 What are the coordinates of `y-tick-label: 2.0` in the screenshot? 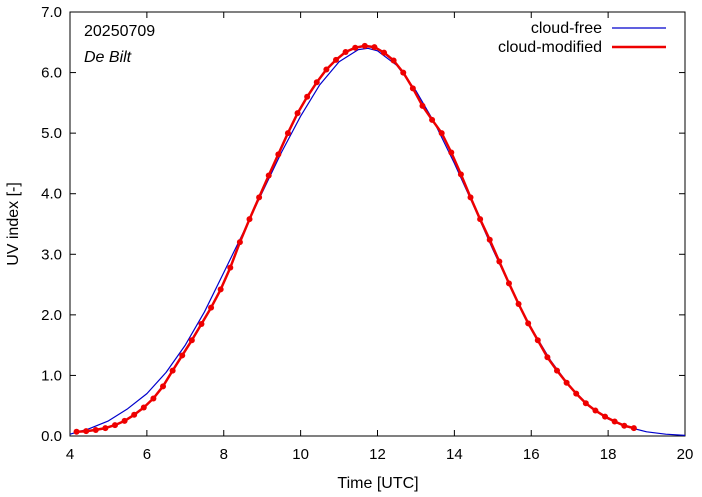 It's located at (51, 315).